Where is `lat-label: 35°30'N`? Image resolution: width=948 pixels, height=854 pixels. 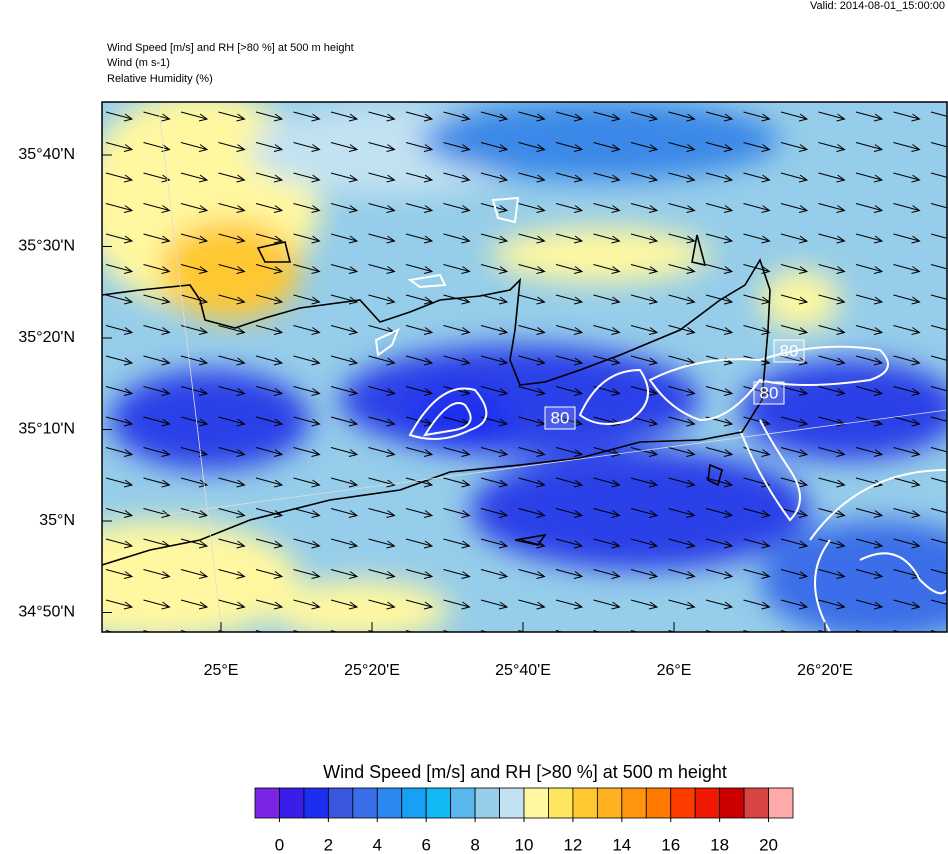 lat-label: 35°30'N is located at coordinates (46, 246).